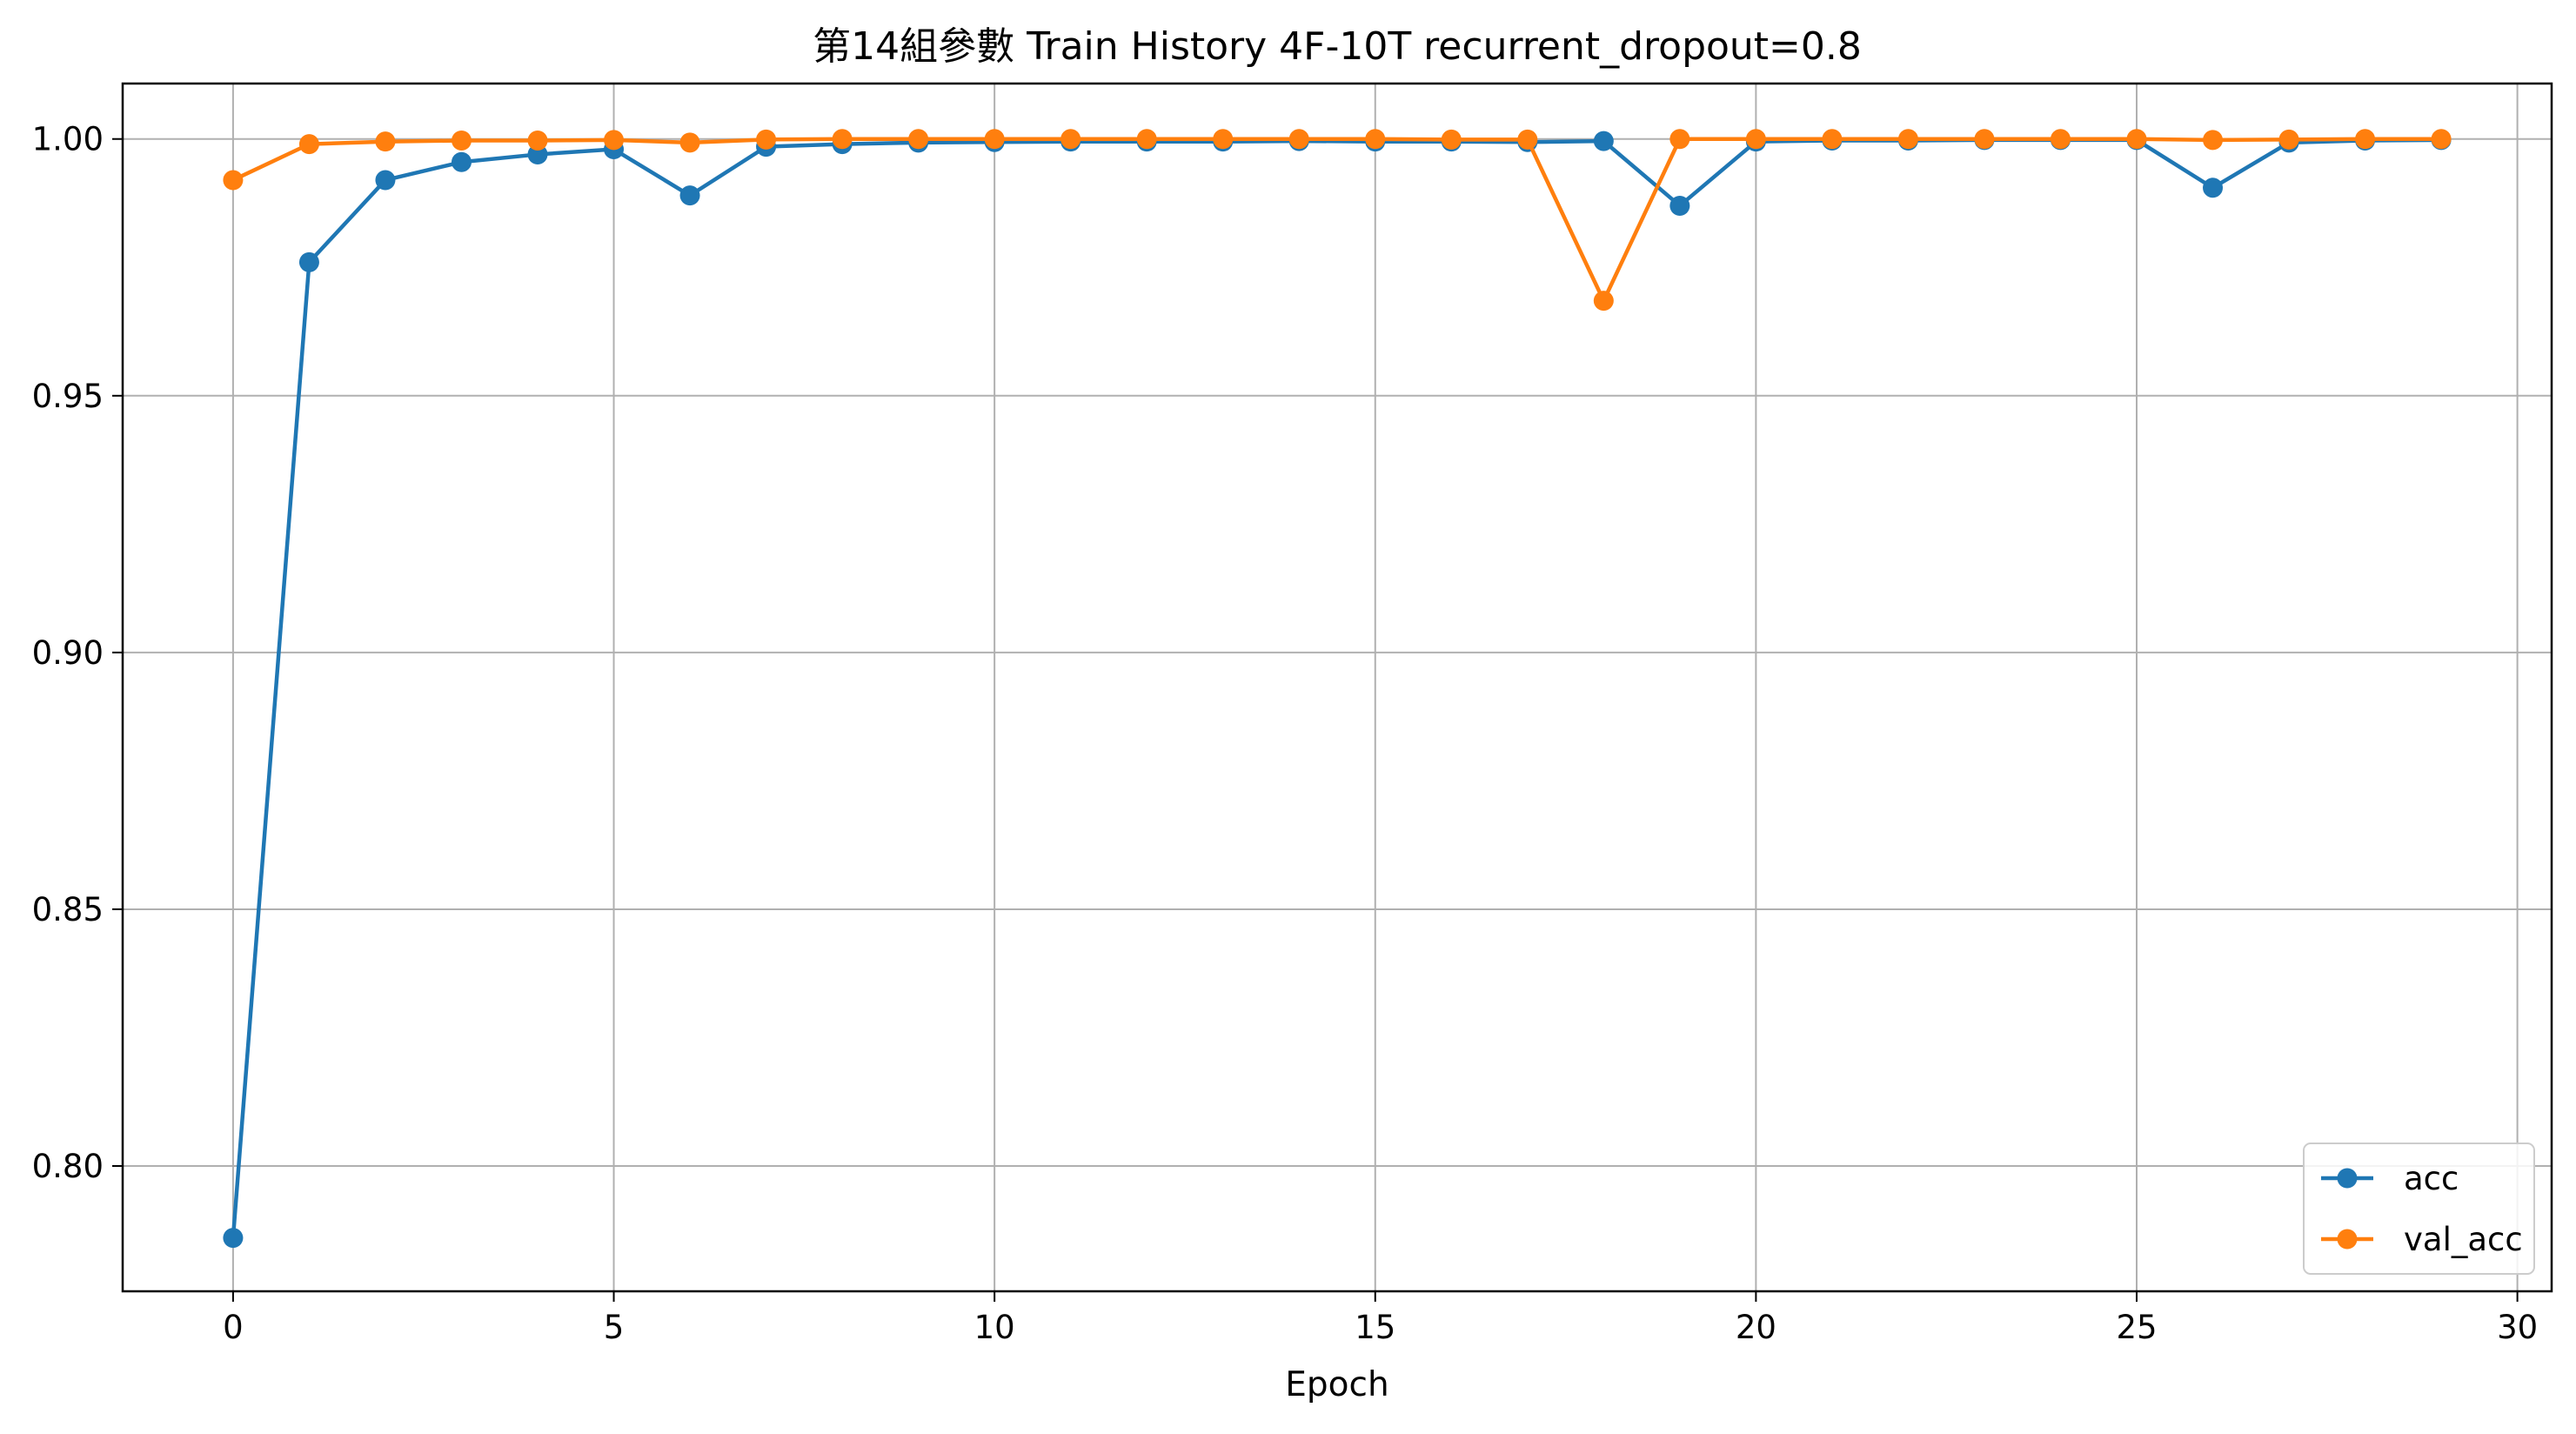 This screenshot has height=1434, width=2576. What do you see at coordinates (68, 653) in the screenshot?
I see `y-tick-label: 0.90` at bounding box center [68, 653].